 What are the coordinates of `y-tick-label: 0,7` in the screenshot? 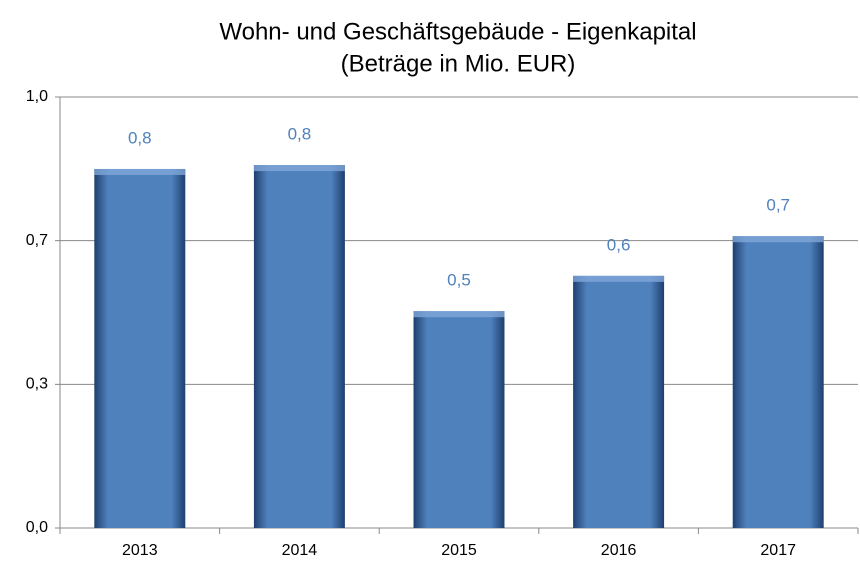 It's located at (37, 240).